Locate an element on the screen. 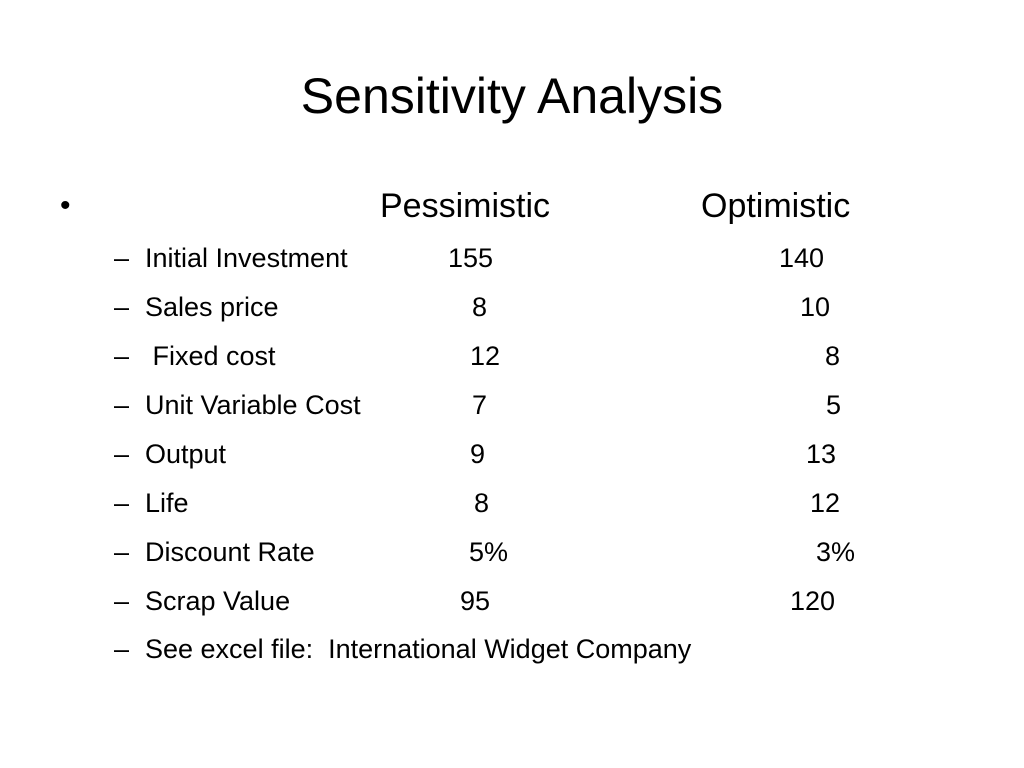 This screenshot has width=1024, height=768. pessimistic-value: 12 is located at coordinates (485, 356).